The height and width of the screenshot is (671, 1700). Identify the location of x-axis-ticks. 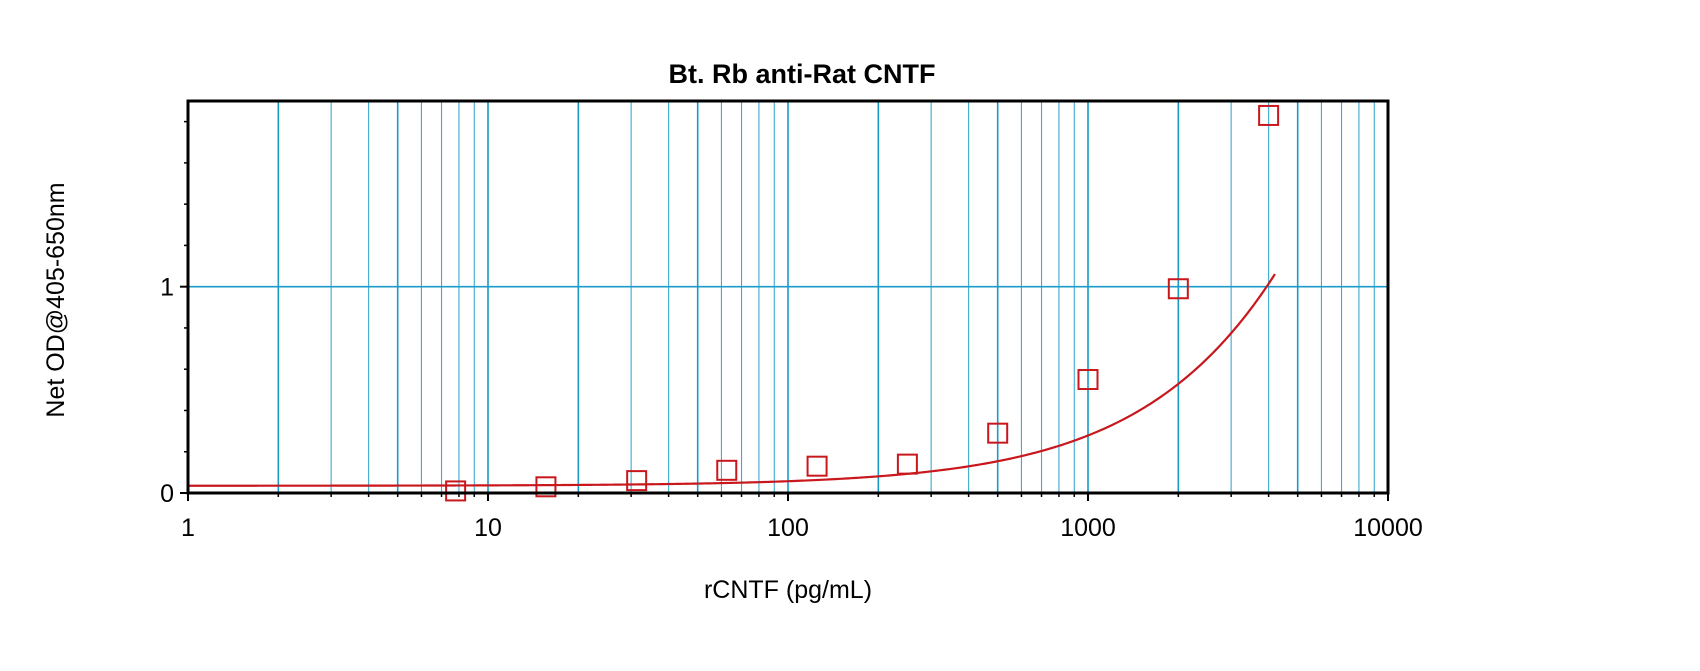
(788, 497).